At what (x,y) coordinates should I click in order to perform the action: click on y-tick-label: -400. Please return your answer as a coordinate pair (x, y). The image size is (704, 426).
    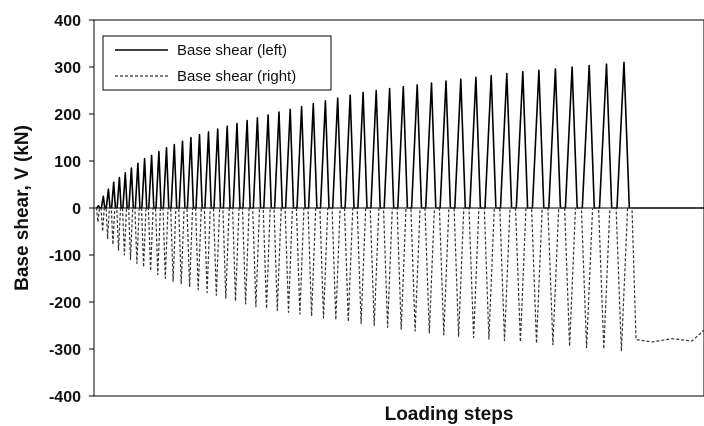
    Looking at the image, I should click on (65, 397).